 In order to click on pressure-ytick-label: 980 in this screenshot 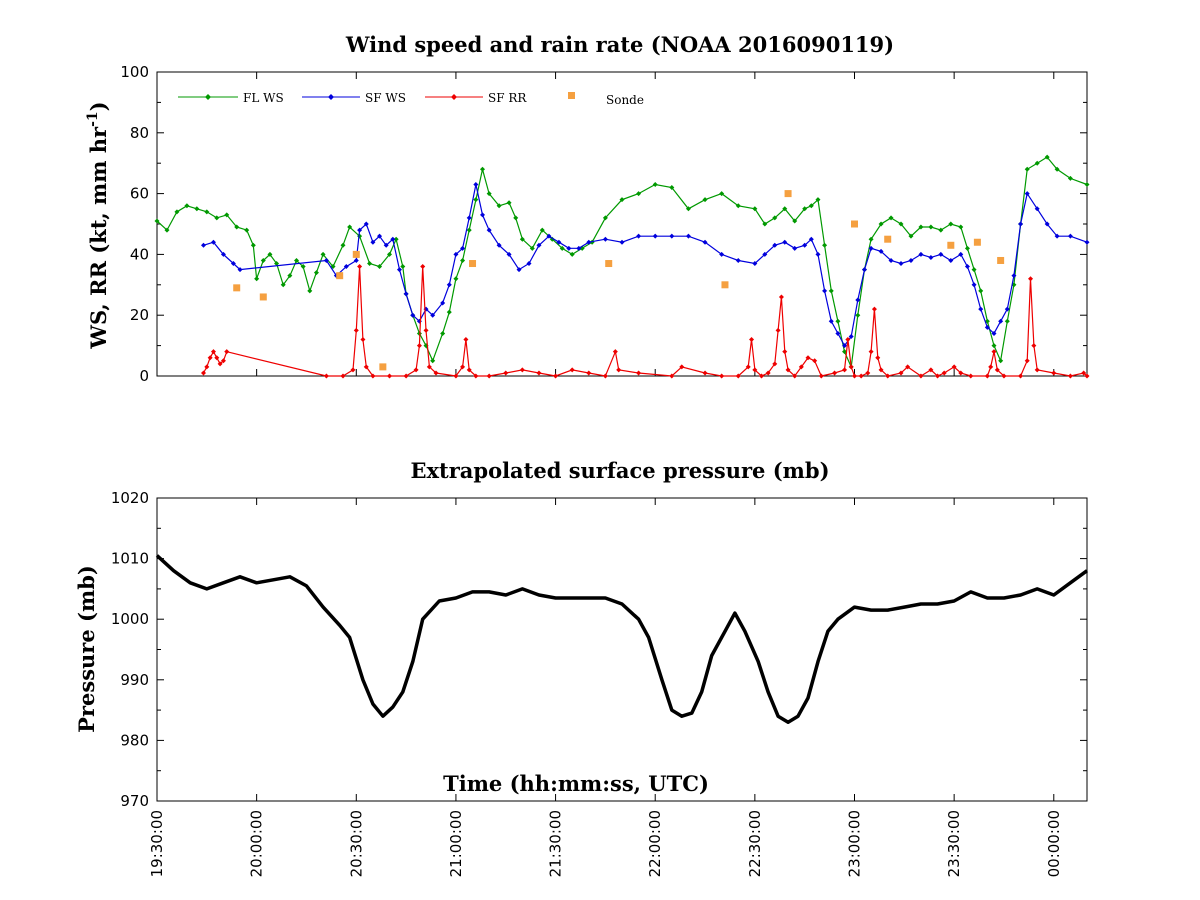, I will do `click(134, 740)`.